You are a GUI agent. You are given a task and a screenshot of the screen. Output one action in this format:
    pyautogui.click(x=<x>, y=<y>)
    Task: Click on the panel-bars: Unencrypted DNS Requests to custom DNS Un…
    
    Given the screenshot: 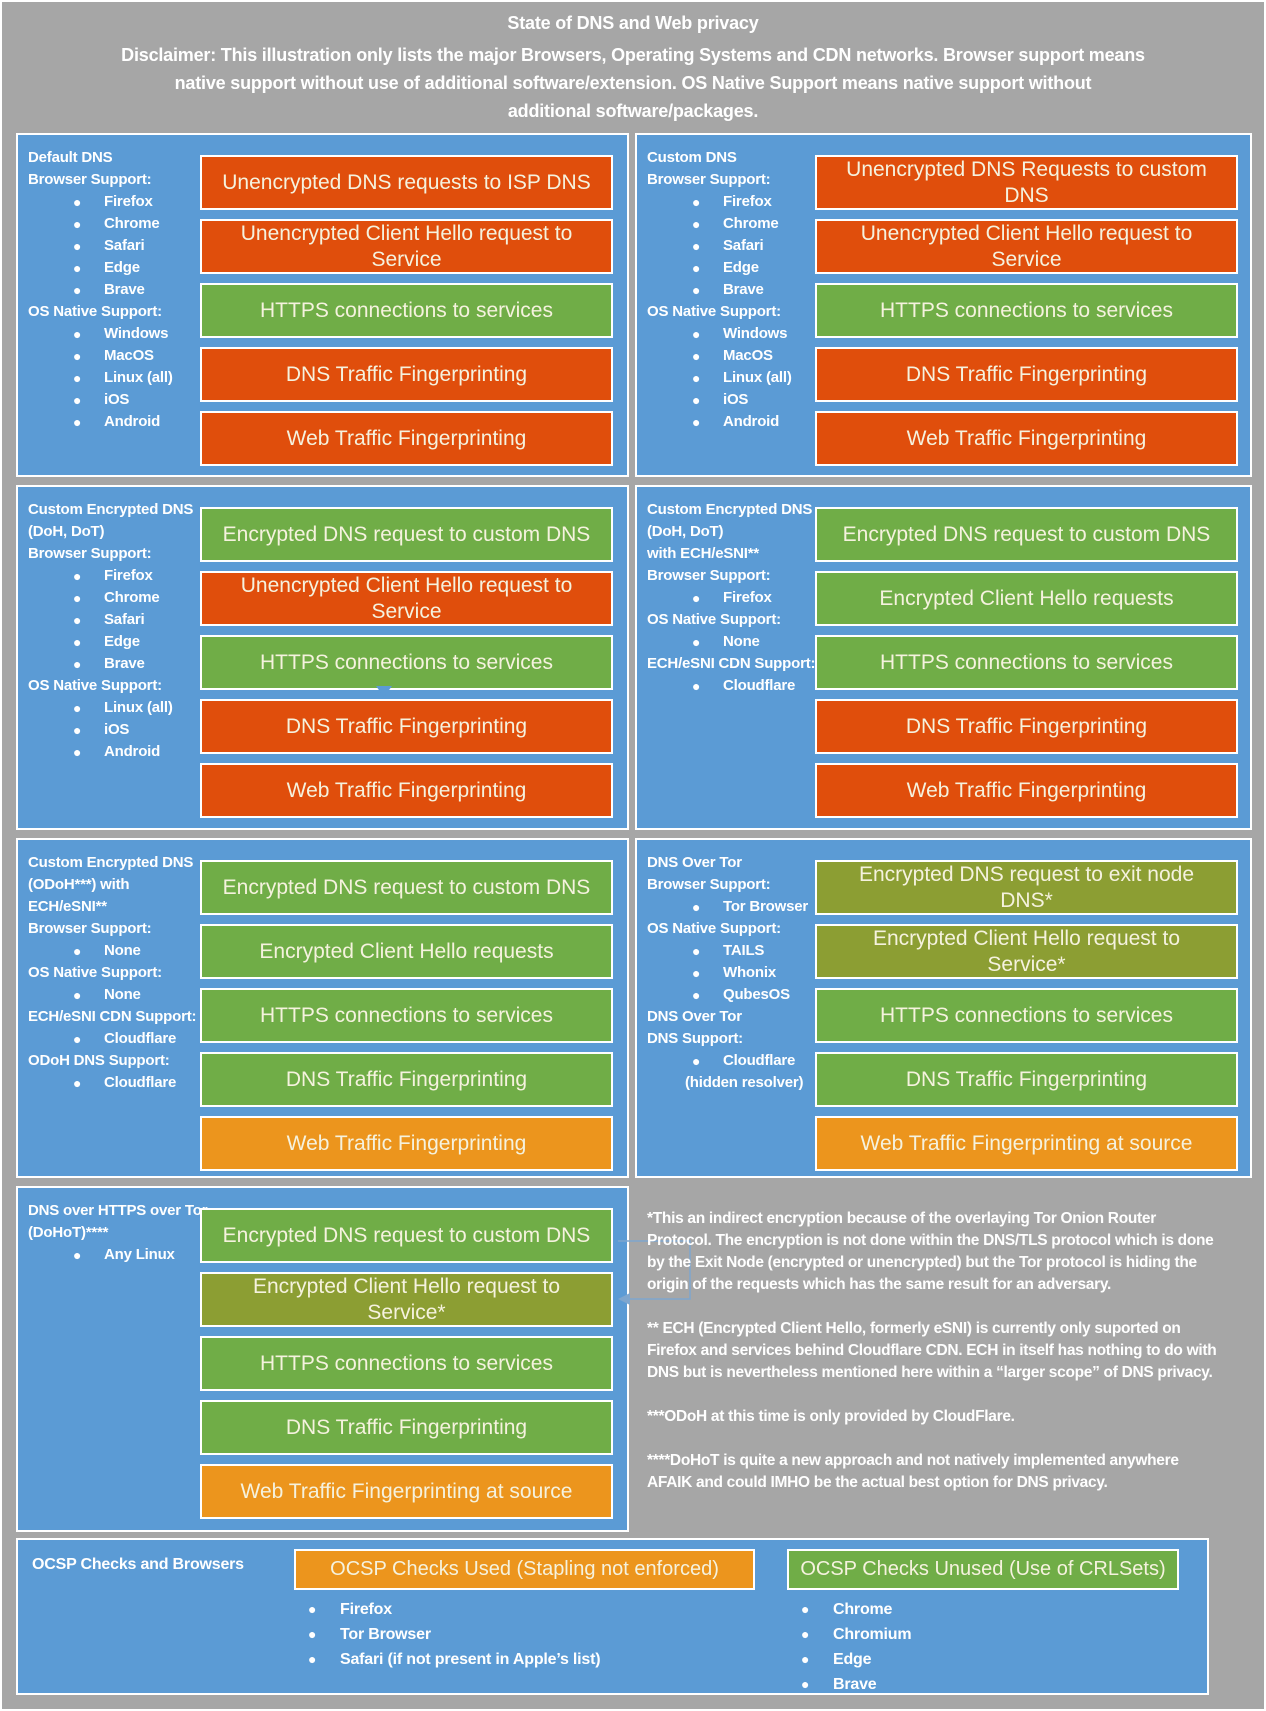 What is the action you would take?
    pyautogui.click(x=1026, y=315)
    